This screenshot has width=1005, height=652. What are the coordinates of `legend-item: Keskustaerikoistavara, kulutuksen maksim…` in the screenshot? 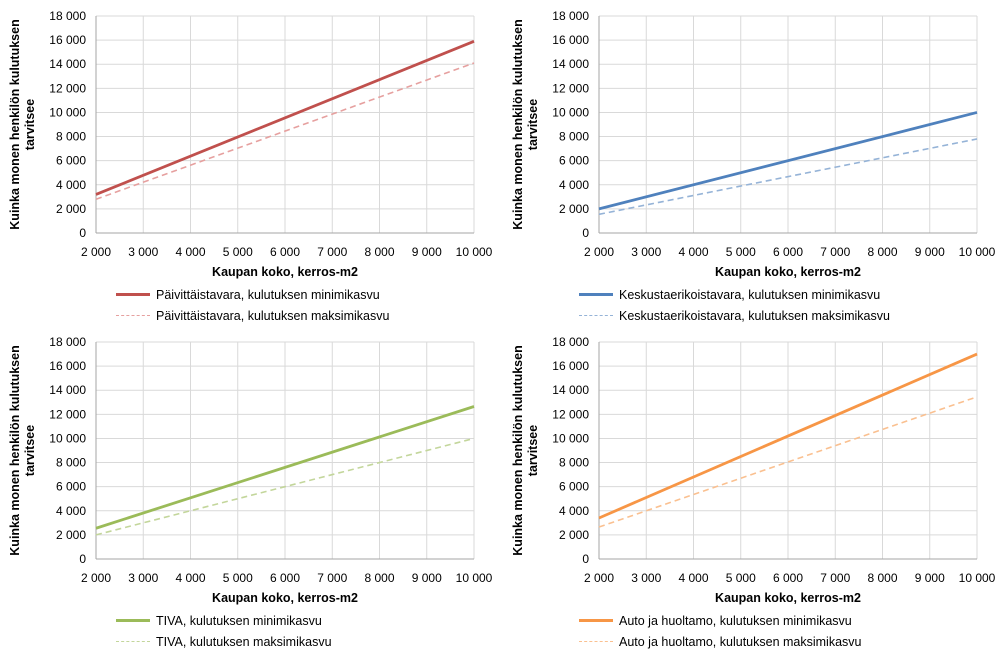 It's located at (734, 315).